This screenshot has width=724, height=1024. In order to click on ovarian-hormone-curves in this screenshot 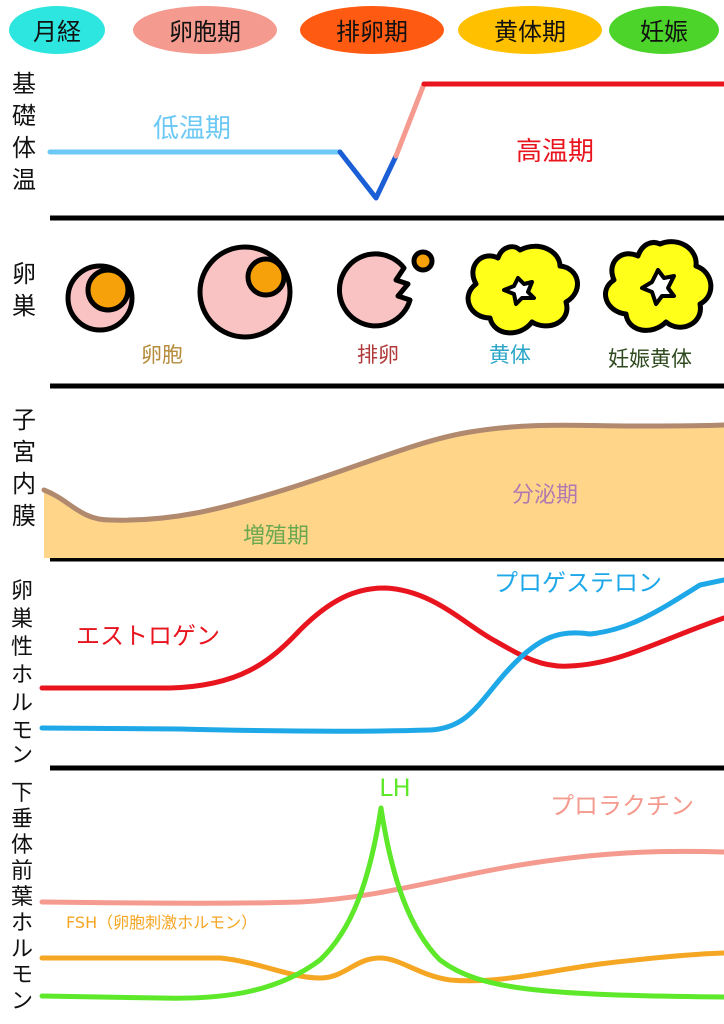, I will do `click(381, 655)`.